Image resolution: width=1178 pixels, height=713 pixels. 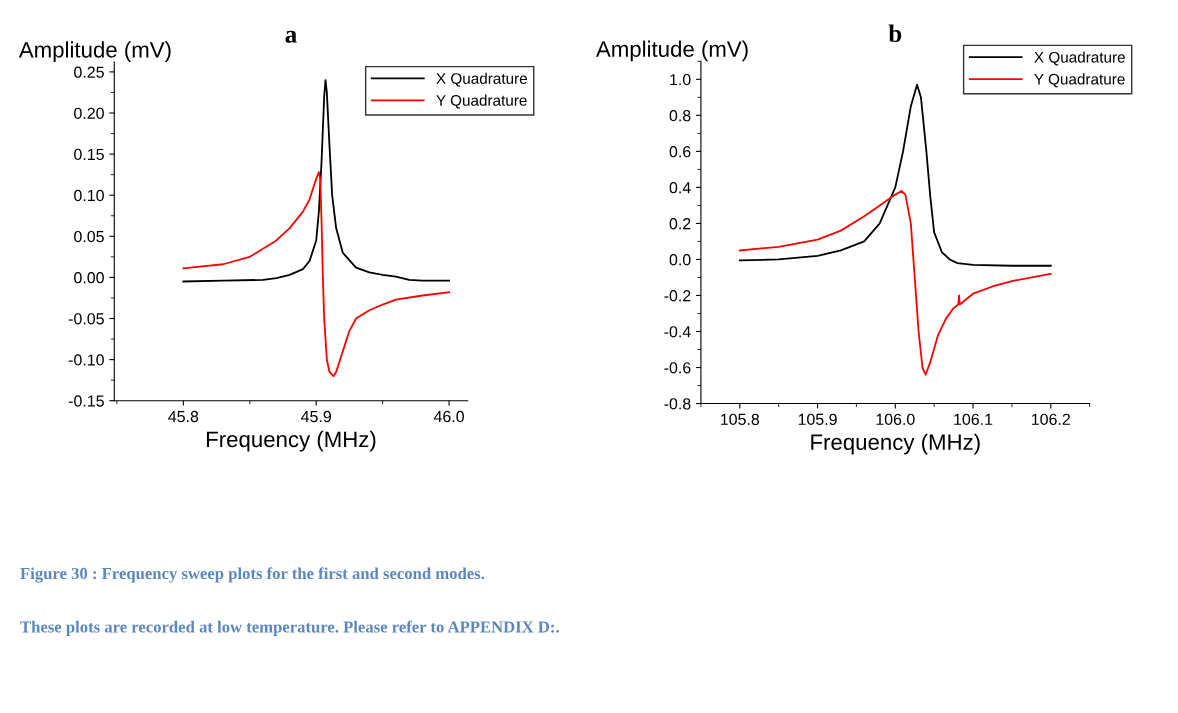 What do you see at coordinates (1051, 419) in the screenshot?
I see `x-tick-label: 106.2` at bounding box center [1051, 419].